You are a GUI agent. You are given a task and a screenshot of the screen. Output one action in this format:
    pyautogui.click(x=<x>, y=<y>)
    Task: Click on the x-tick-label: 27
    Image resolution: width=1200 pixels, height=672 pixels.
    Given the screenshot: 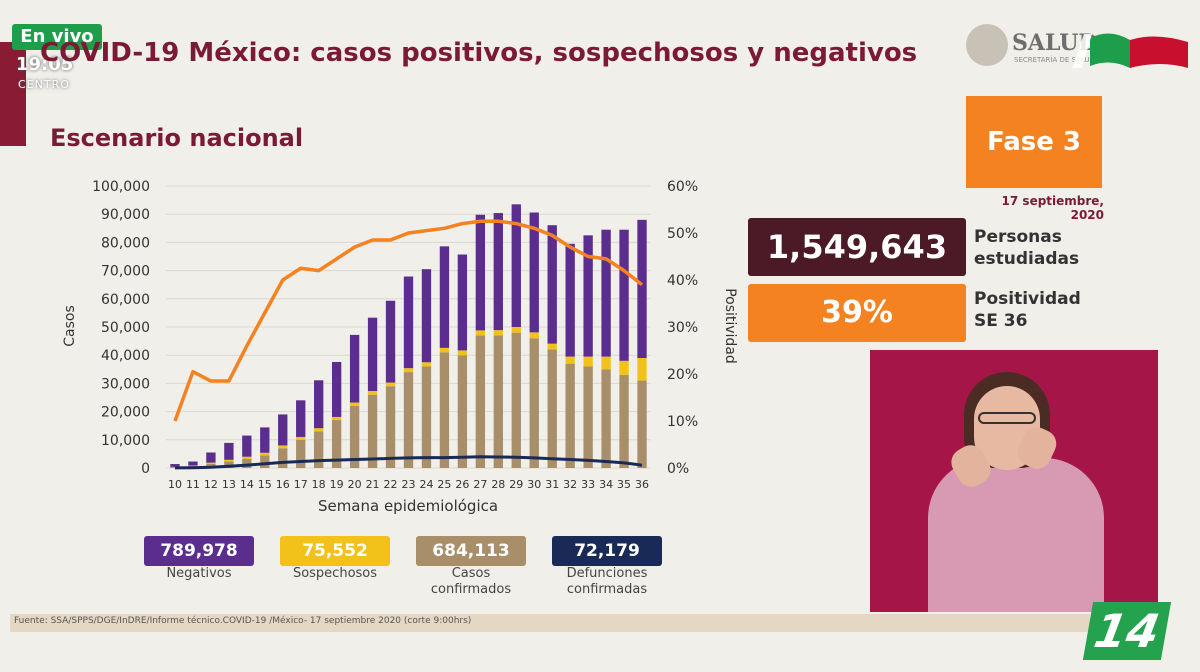 What is the action you would take?
    pyautogui.click(x=480, y=484)
    